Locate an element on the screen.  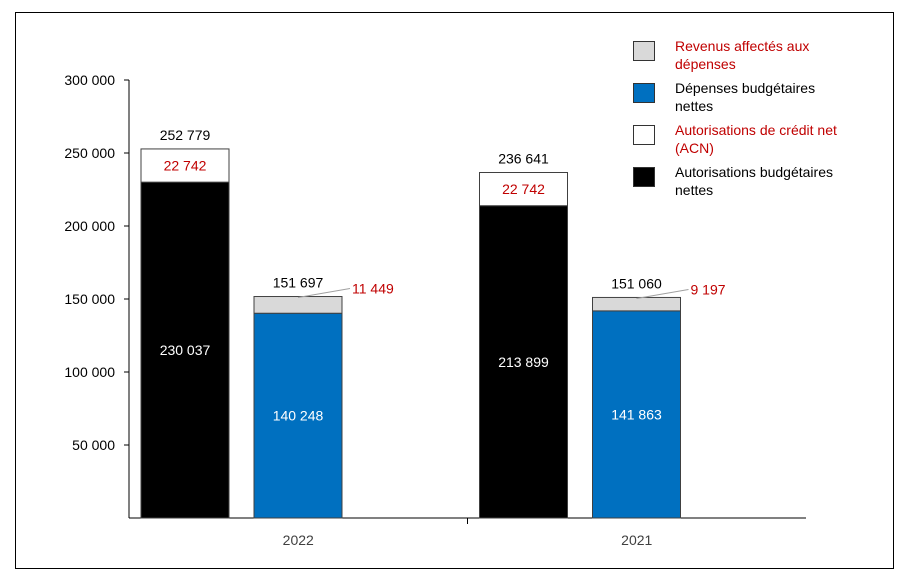
data-label: 11 449 is located at coordinates (373, 289).